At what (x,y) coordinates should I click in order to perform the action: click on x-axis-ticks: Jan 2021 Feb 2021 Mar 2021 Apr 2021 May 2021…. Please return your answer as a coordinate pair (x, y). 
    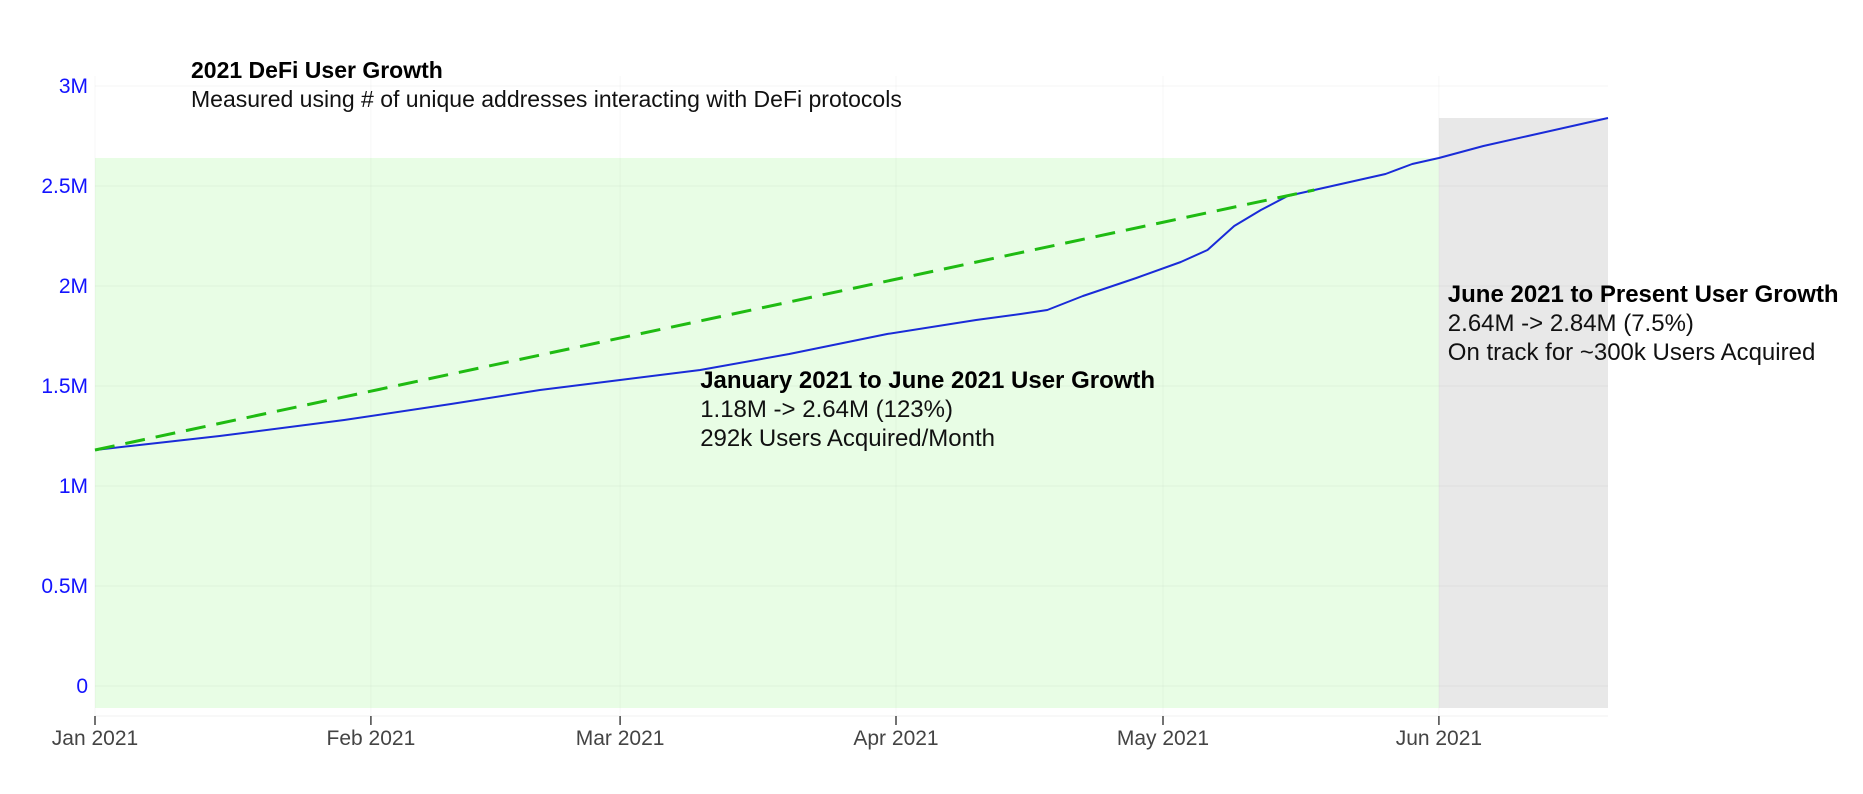
    Looking at the image, I should click on (830, 732).